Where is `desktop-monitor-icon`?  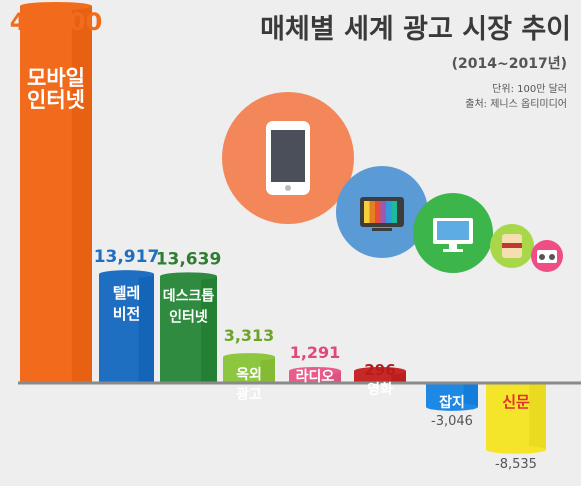
desktop-monitor-icon is located at coordinates (453, 233).